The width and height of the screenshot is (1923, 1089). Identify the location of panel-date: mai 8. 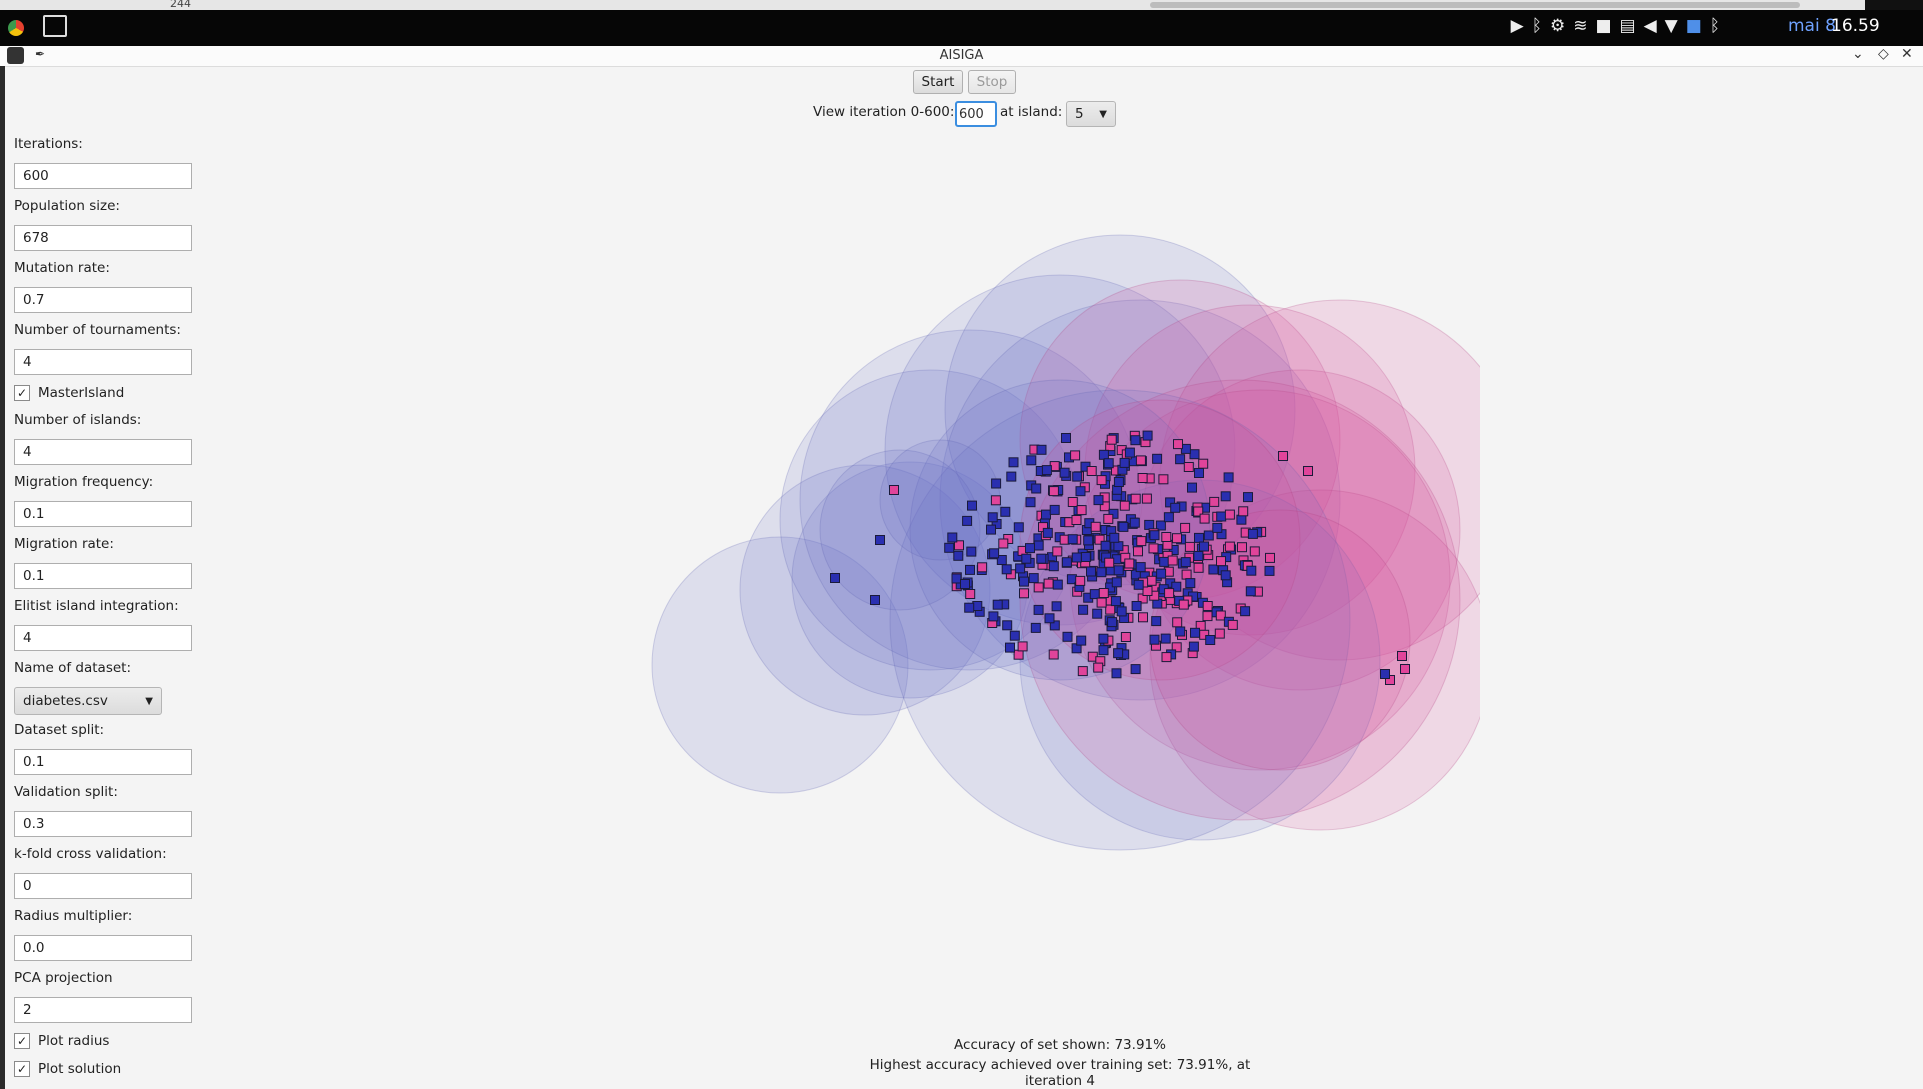
(1812, 26).